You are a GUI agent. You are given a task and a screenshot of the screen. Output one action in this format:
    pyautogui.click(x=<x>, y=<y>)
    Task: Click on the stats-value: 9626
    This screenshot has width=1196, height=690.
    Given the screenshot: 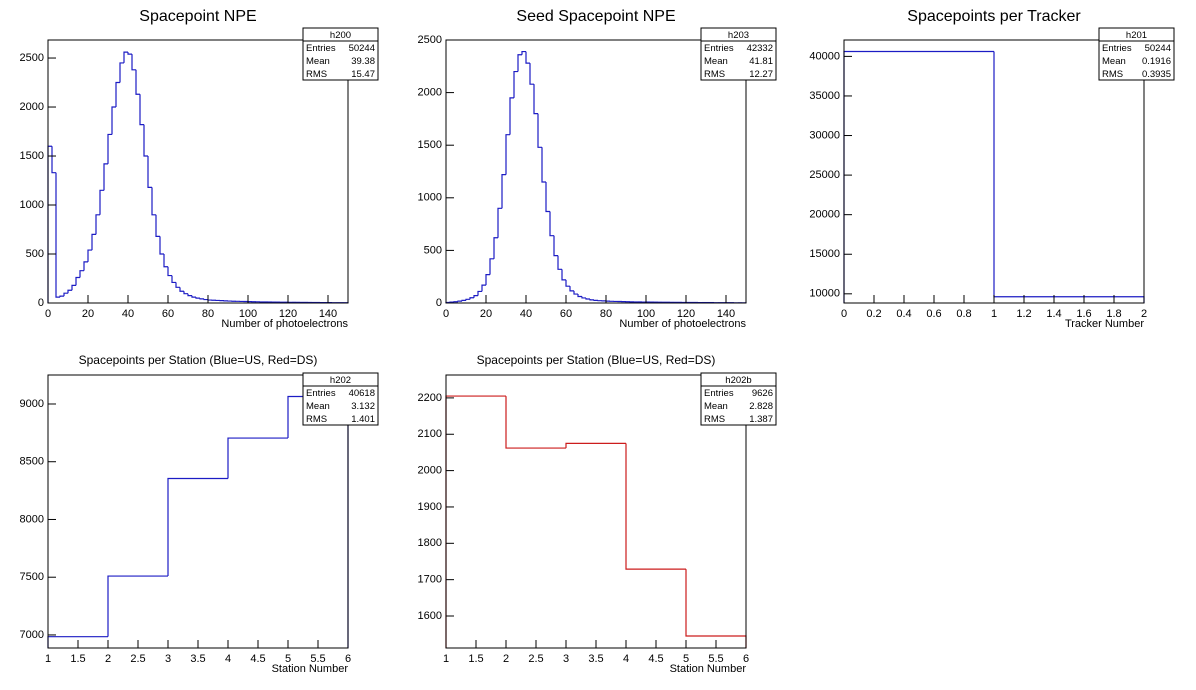 What is the action you would take?
    pyautogui.click(x=762, y=393)
    